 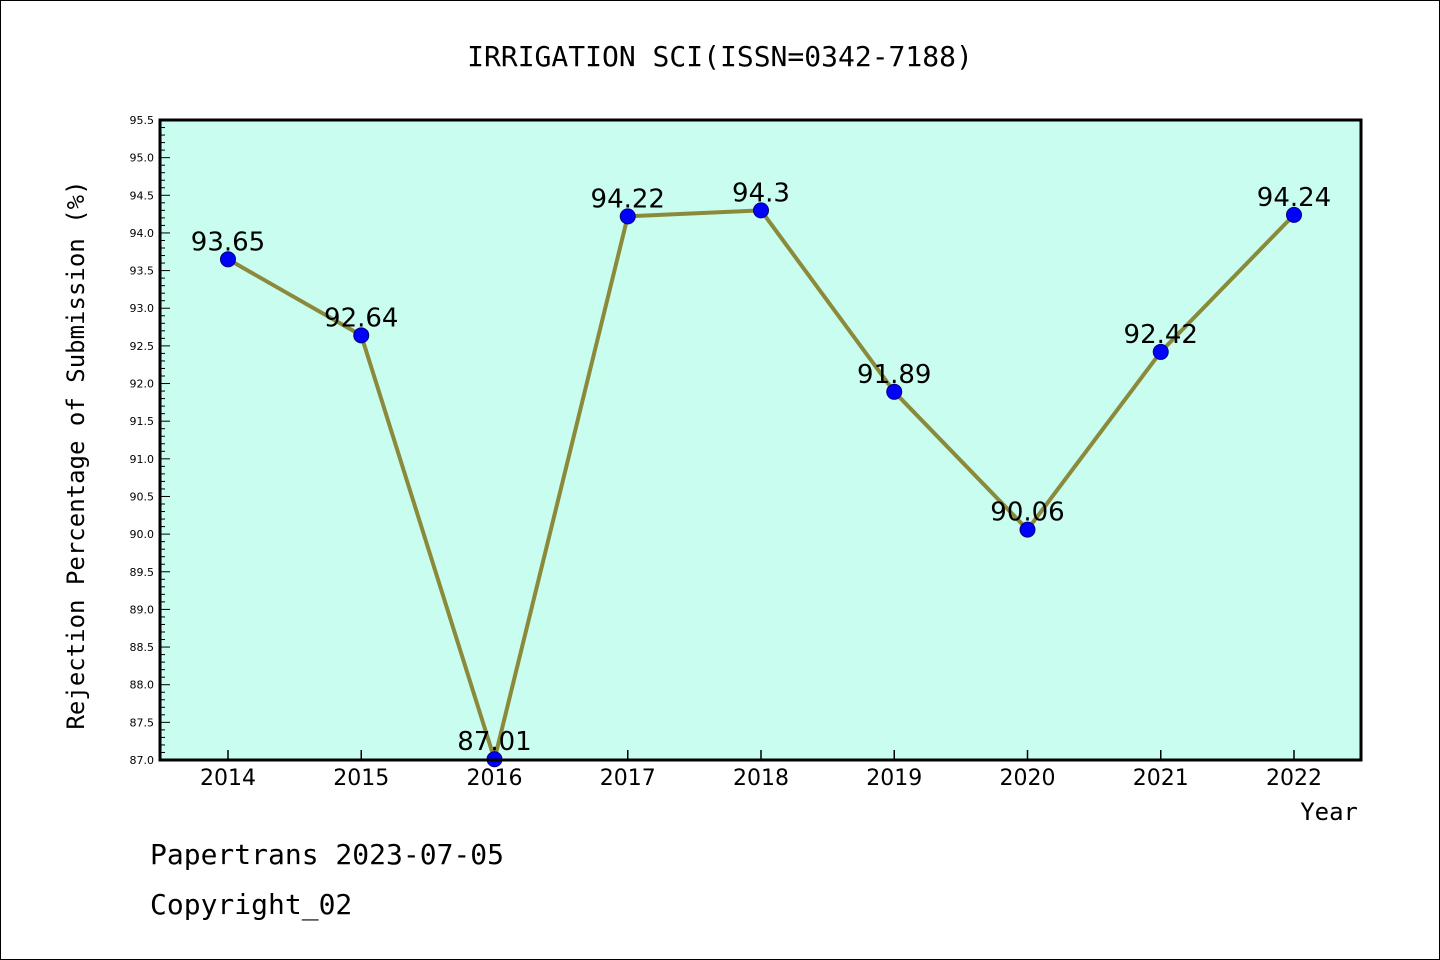 What do you see at coordinates (228, 242) in the screenshot?
I see `data-label: 93.65` at bounding box center [228, 242].